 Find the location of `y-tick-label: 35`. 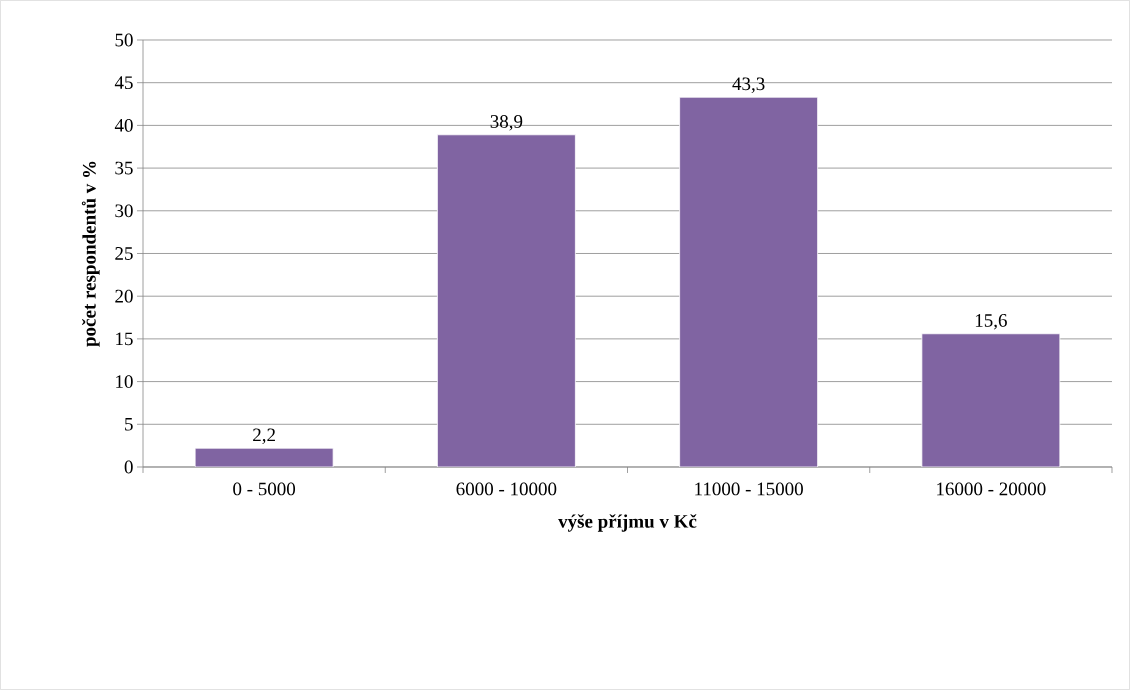

y-tick-label: 35 is located at coordinates (124, 168).